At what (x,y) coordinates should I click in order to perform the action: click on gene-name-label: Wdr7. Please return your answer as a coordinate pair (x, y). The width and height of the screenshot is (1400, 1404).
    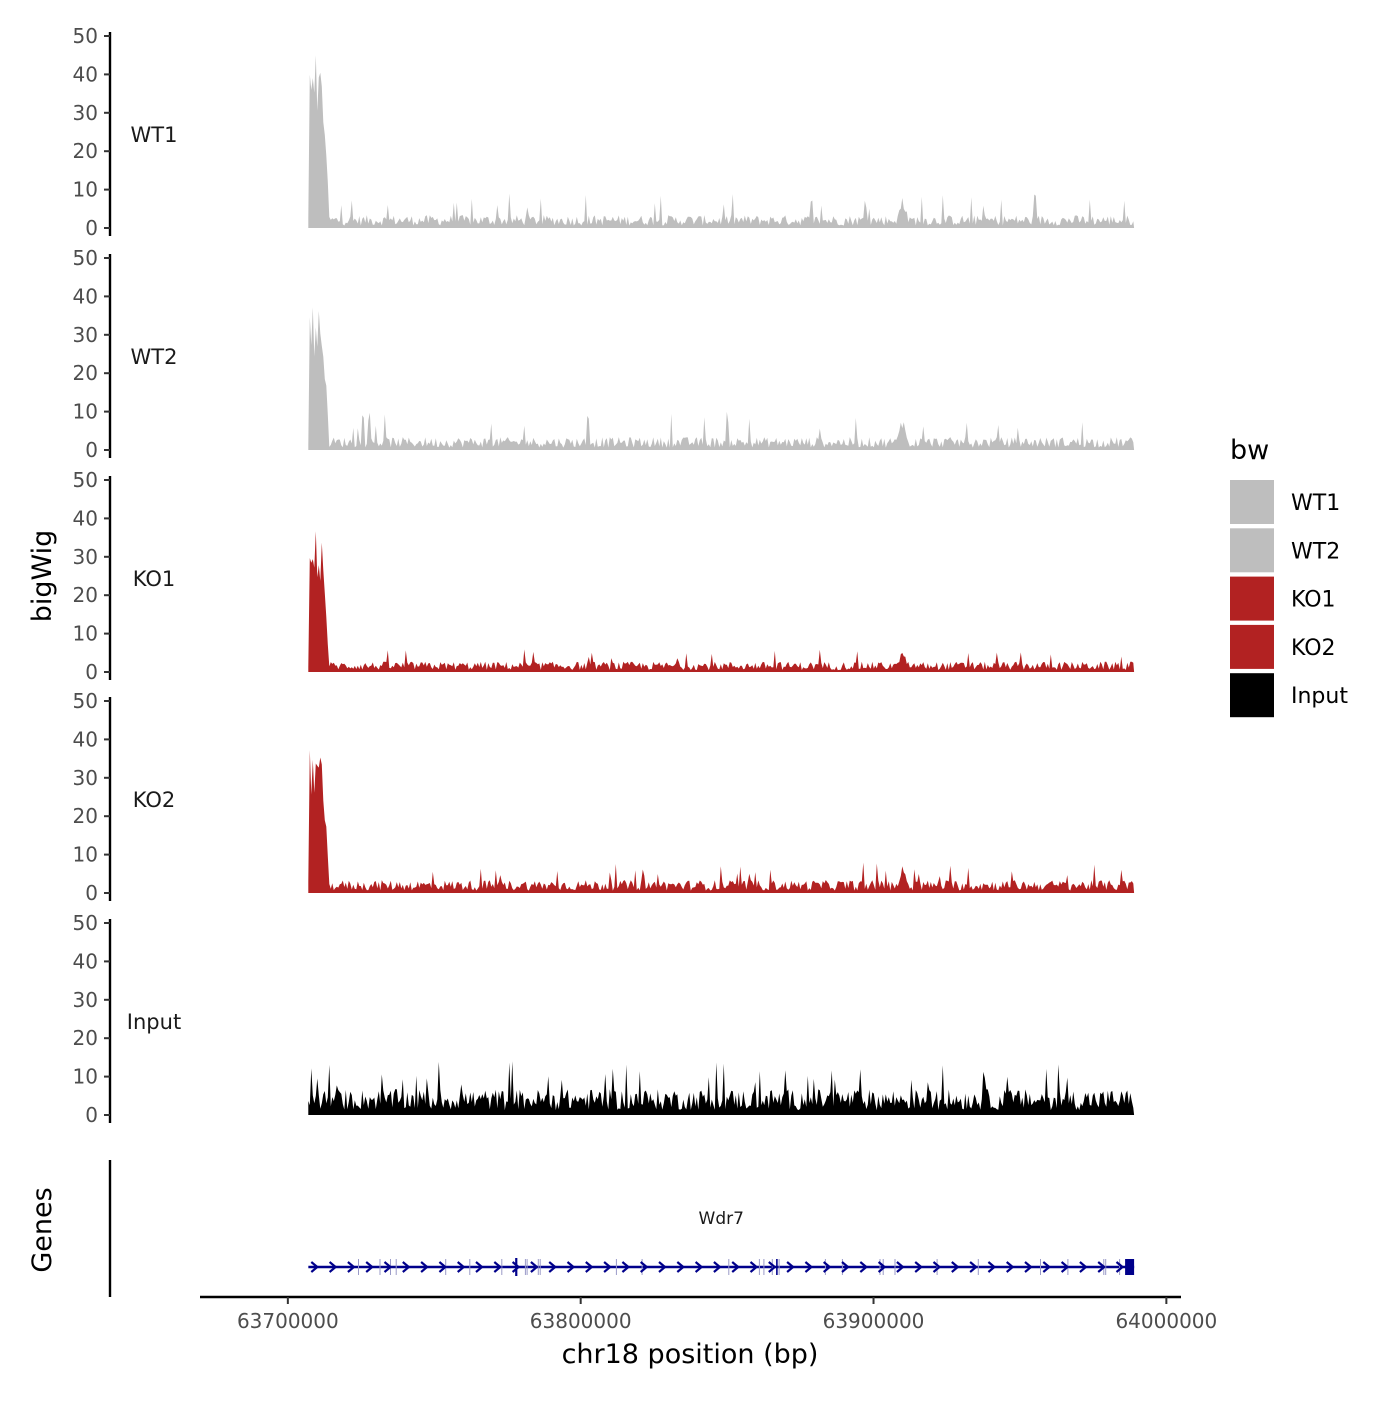
    Looking at the image, I should click on (721, 1219).